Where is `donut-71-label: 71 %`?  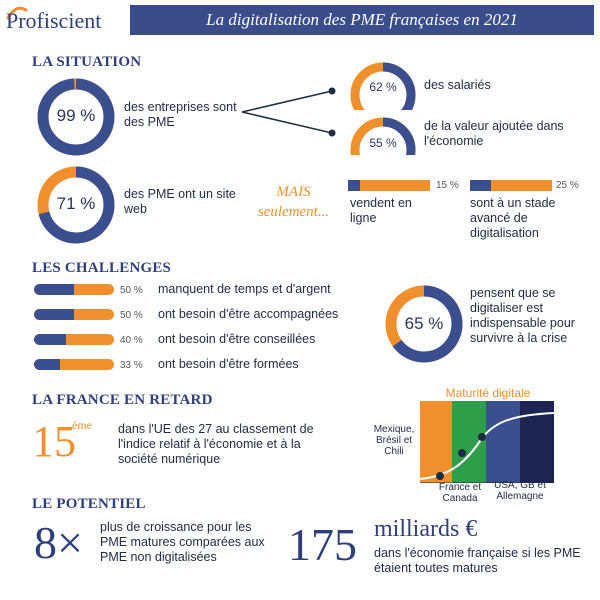 donut-71-label: 71 % is located at coordinates (76, 203).